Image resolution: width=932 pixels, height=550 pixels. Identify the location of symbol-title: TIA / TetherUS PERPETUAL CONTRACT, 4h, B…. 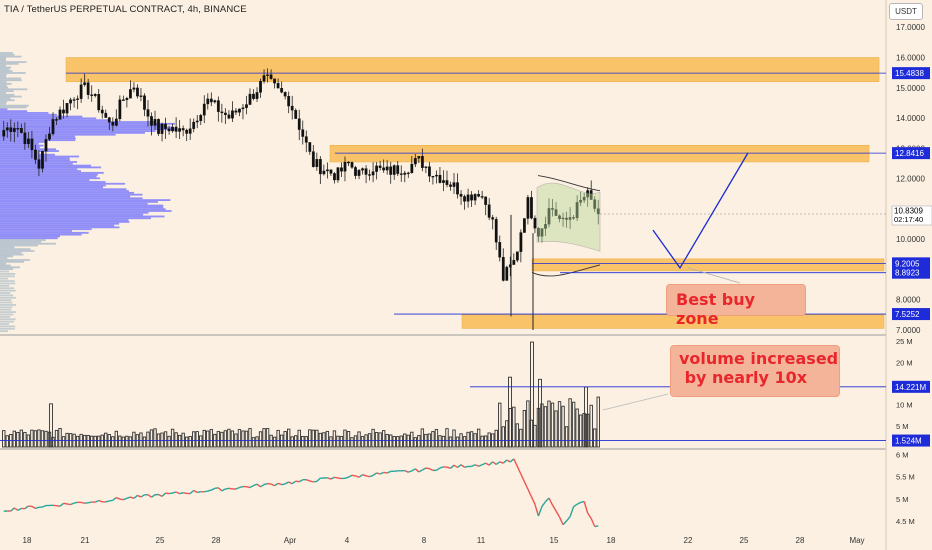
(125, 9).